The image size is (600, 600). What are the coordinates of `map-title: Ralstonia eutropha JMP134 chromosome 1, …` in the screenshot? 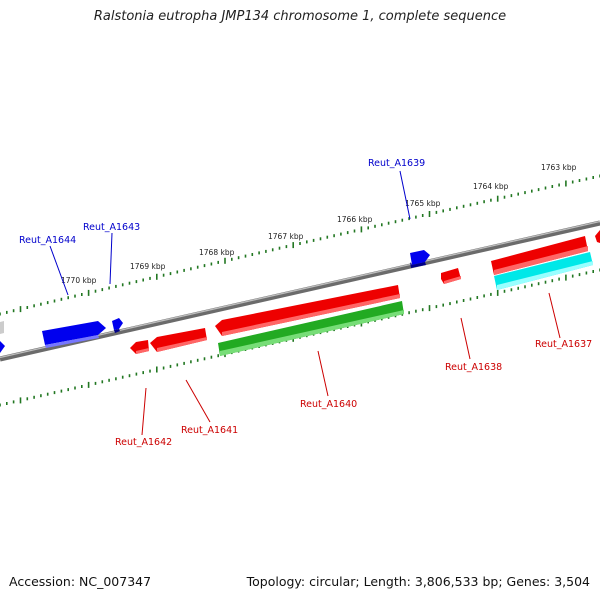 It's located at (300, 16).